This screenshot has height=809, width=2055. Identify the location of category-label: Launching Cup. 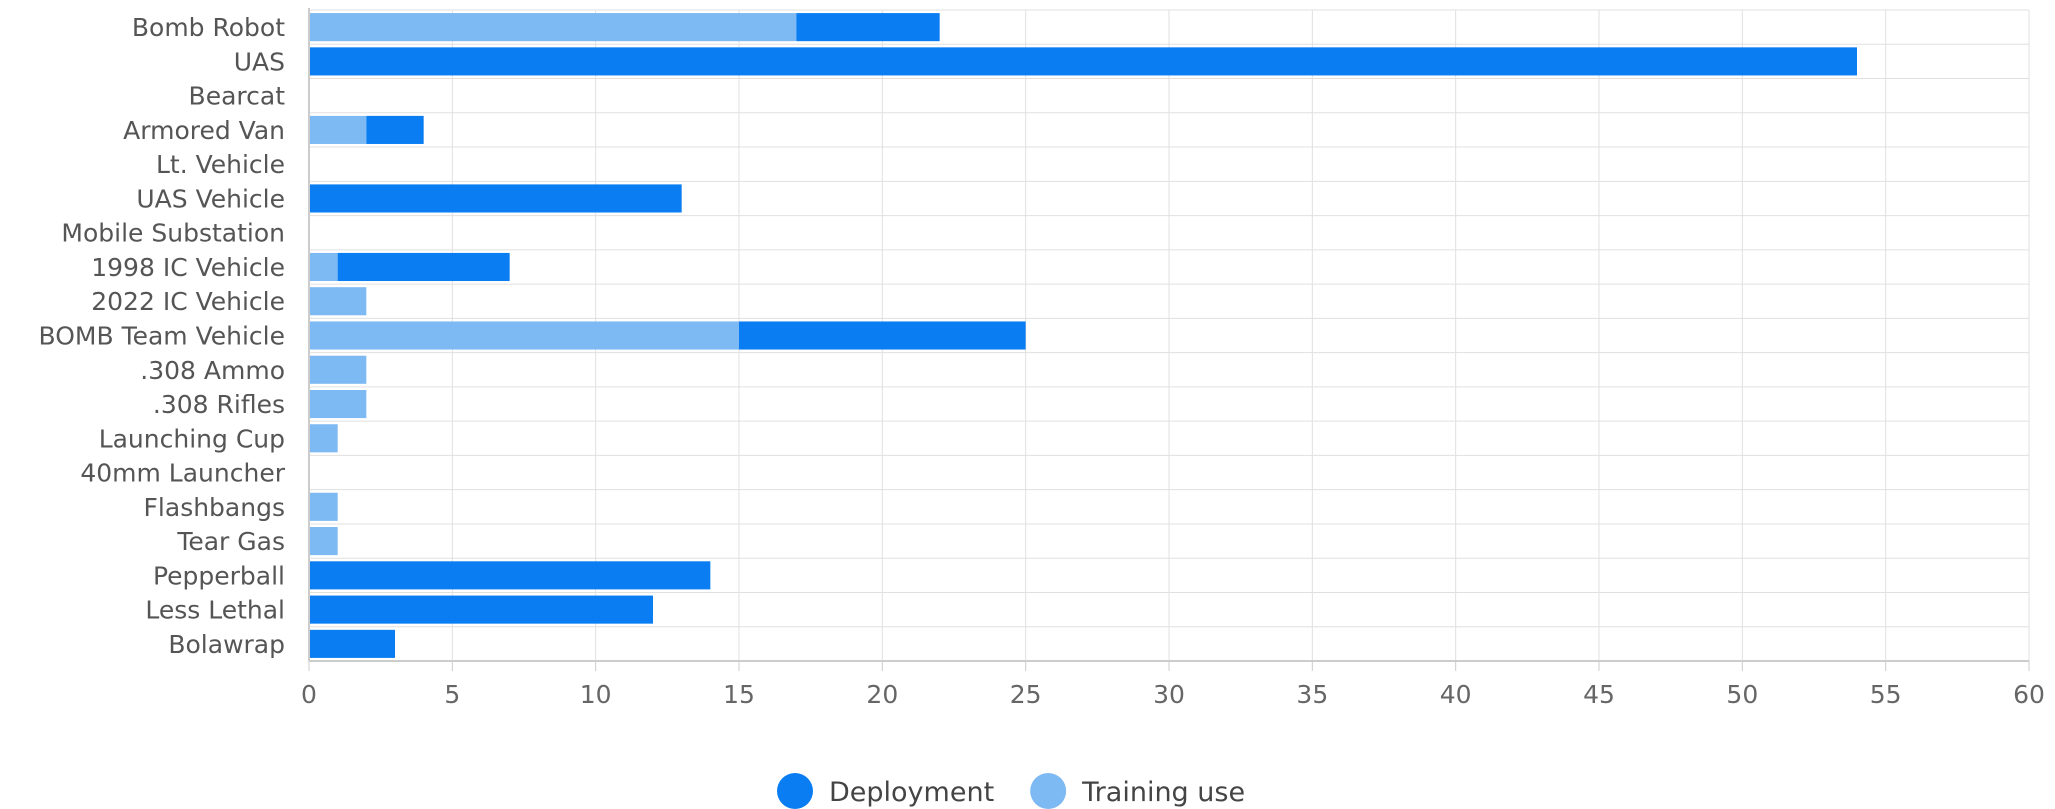
(192, 438).